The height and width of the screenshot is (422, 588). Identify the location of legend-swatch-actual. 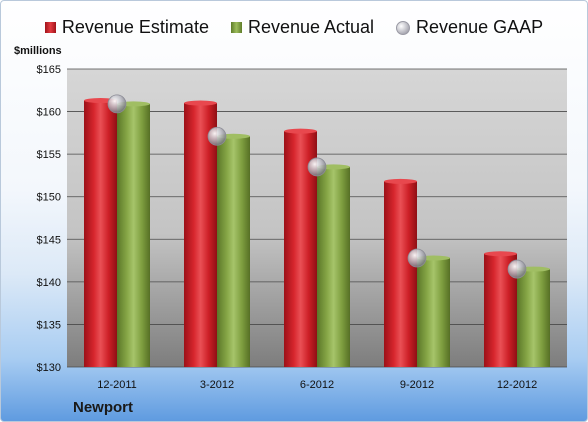
(236, 27).